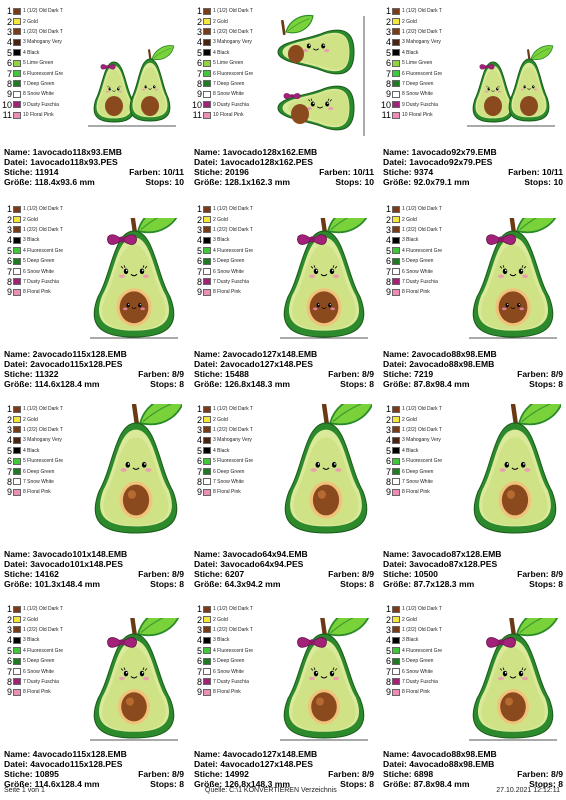 This screenshot has height=800, width=566. What do you see at coordinates (270, 354) in the screenshot?
I see `design-name: 2avocado127x148.EMB` at bounding box center [270, 354].